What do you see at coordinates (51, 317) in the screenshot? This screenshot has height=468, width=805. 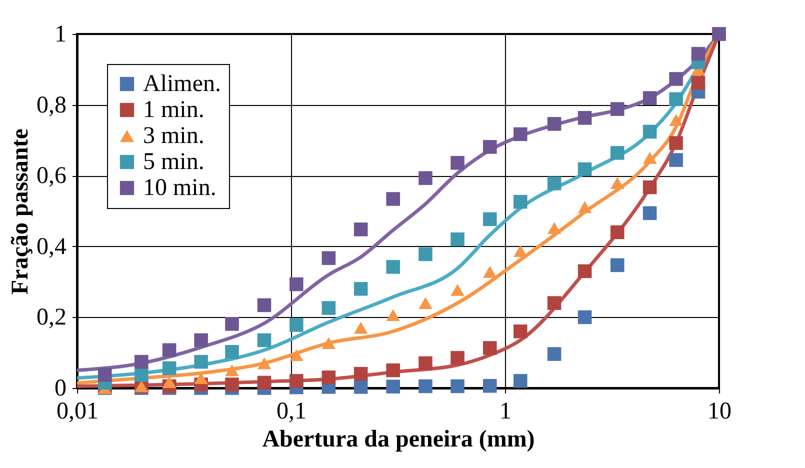 I see `y-tick-label: 0,2` at bounding box center [51, 317].